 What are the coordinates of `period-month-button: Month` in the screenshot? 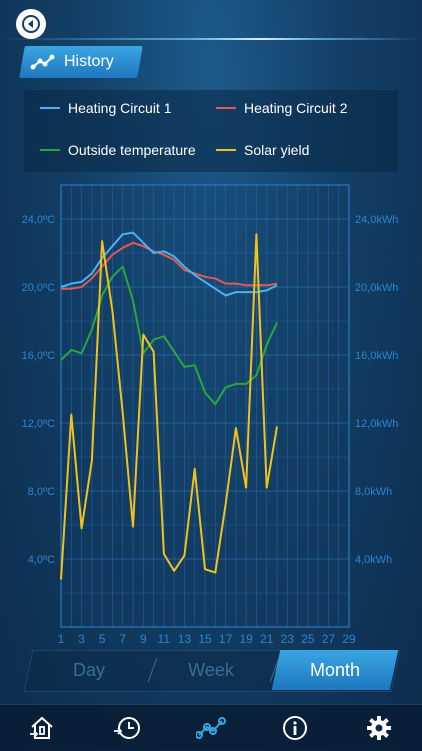 It's located at (335, 669).